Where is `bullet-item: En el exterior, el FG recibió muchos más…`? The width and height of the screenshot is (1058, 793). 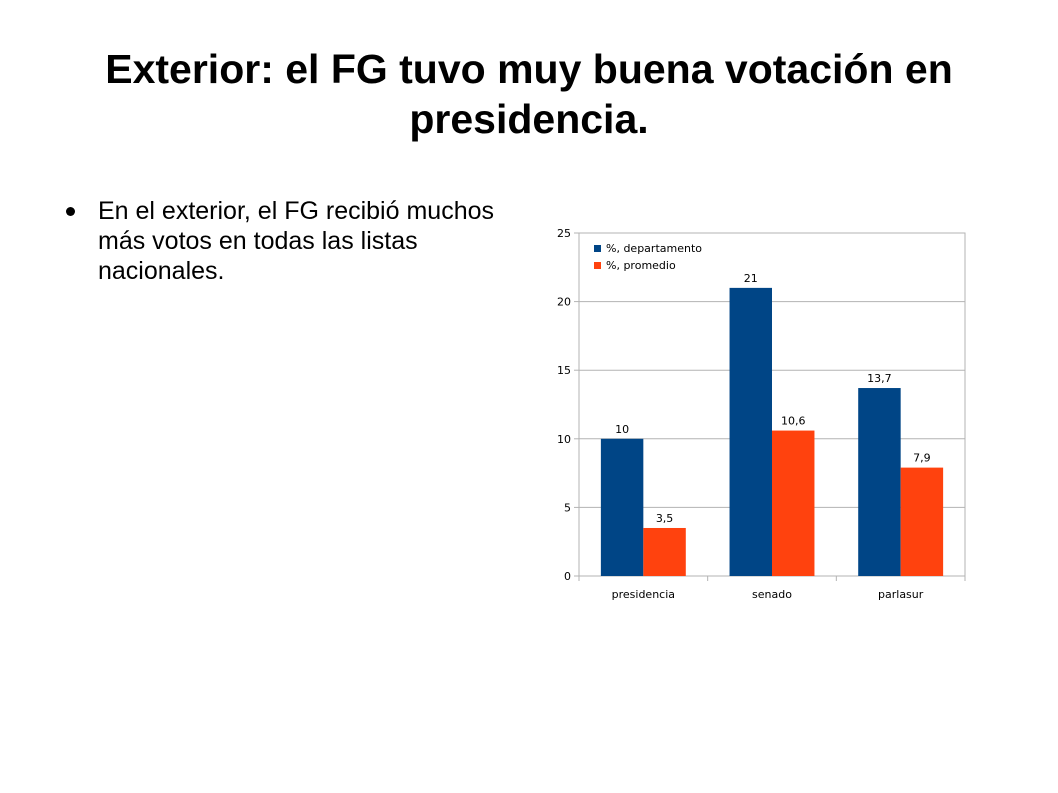
bullet-item: En el exterior, el FG recibió muchos más… is located at coordinates (289, 241).